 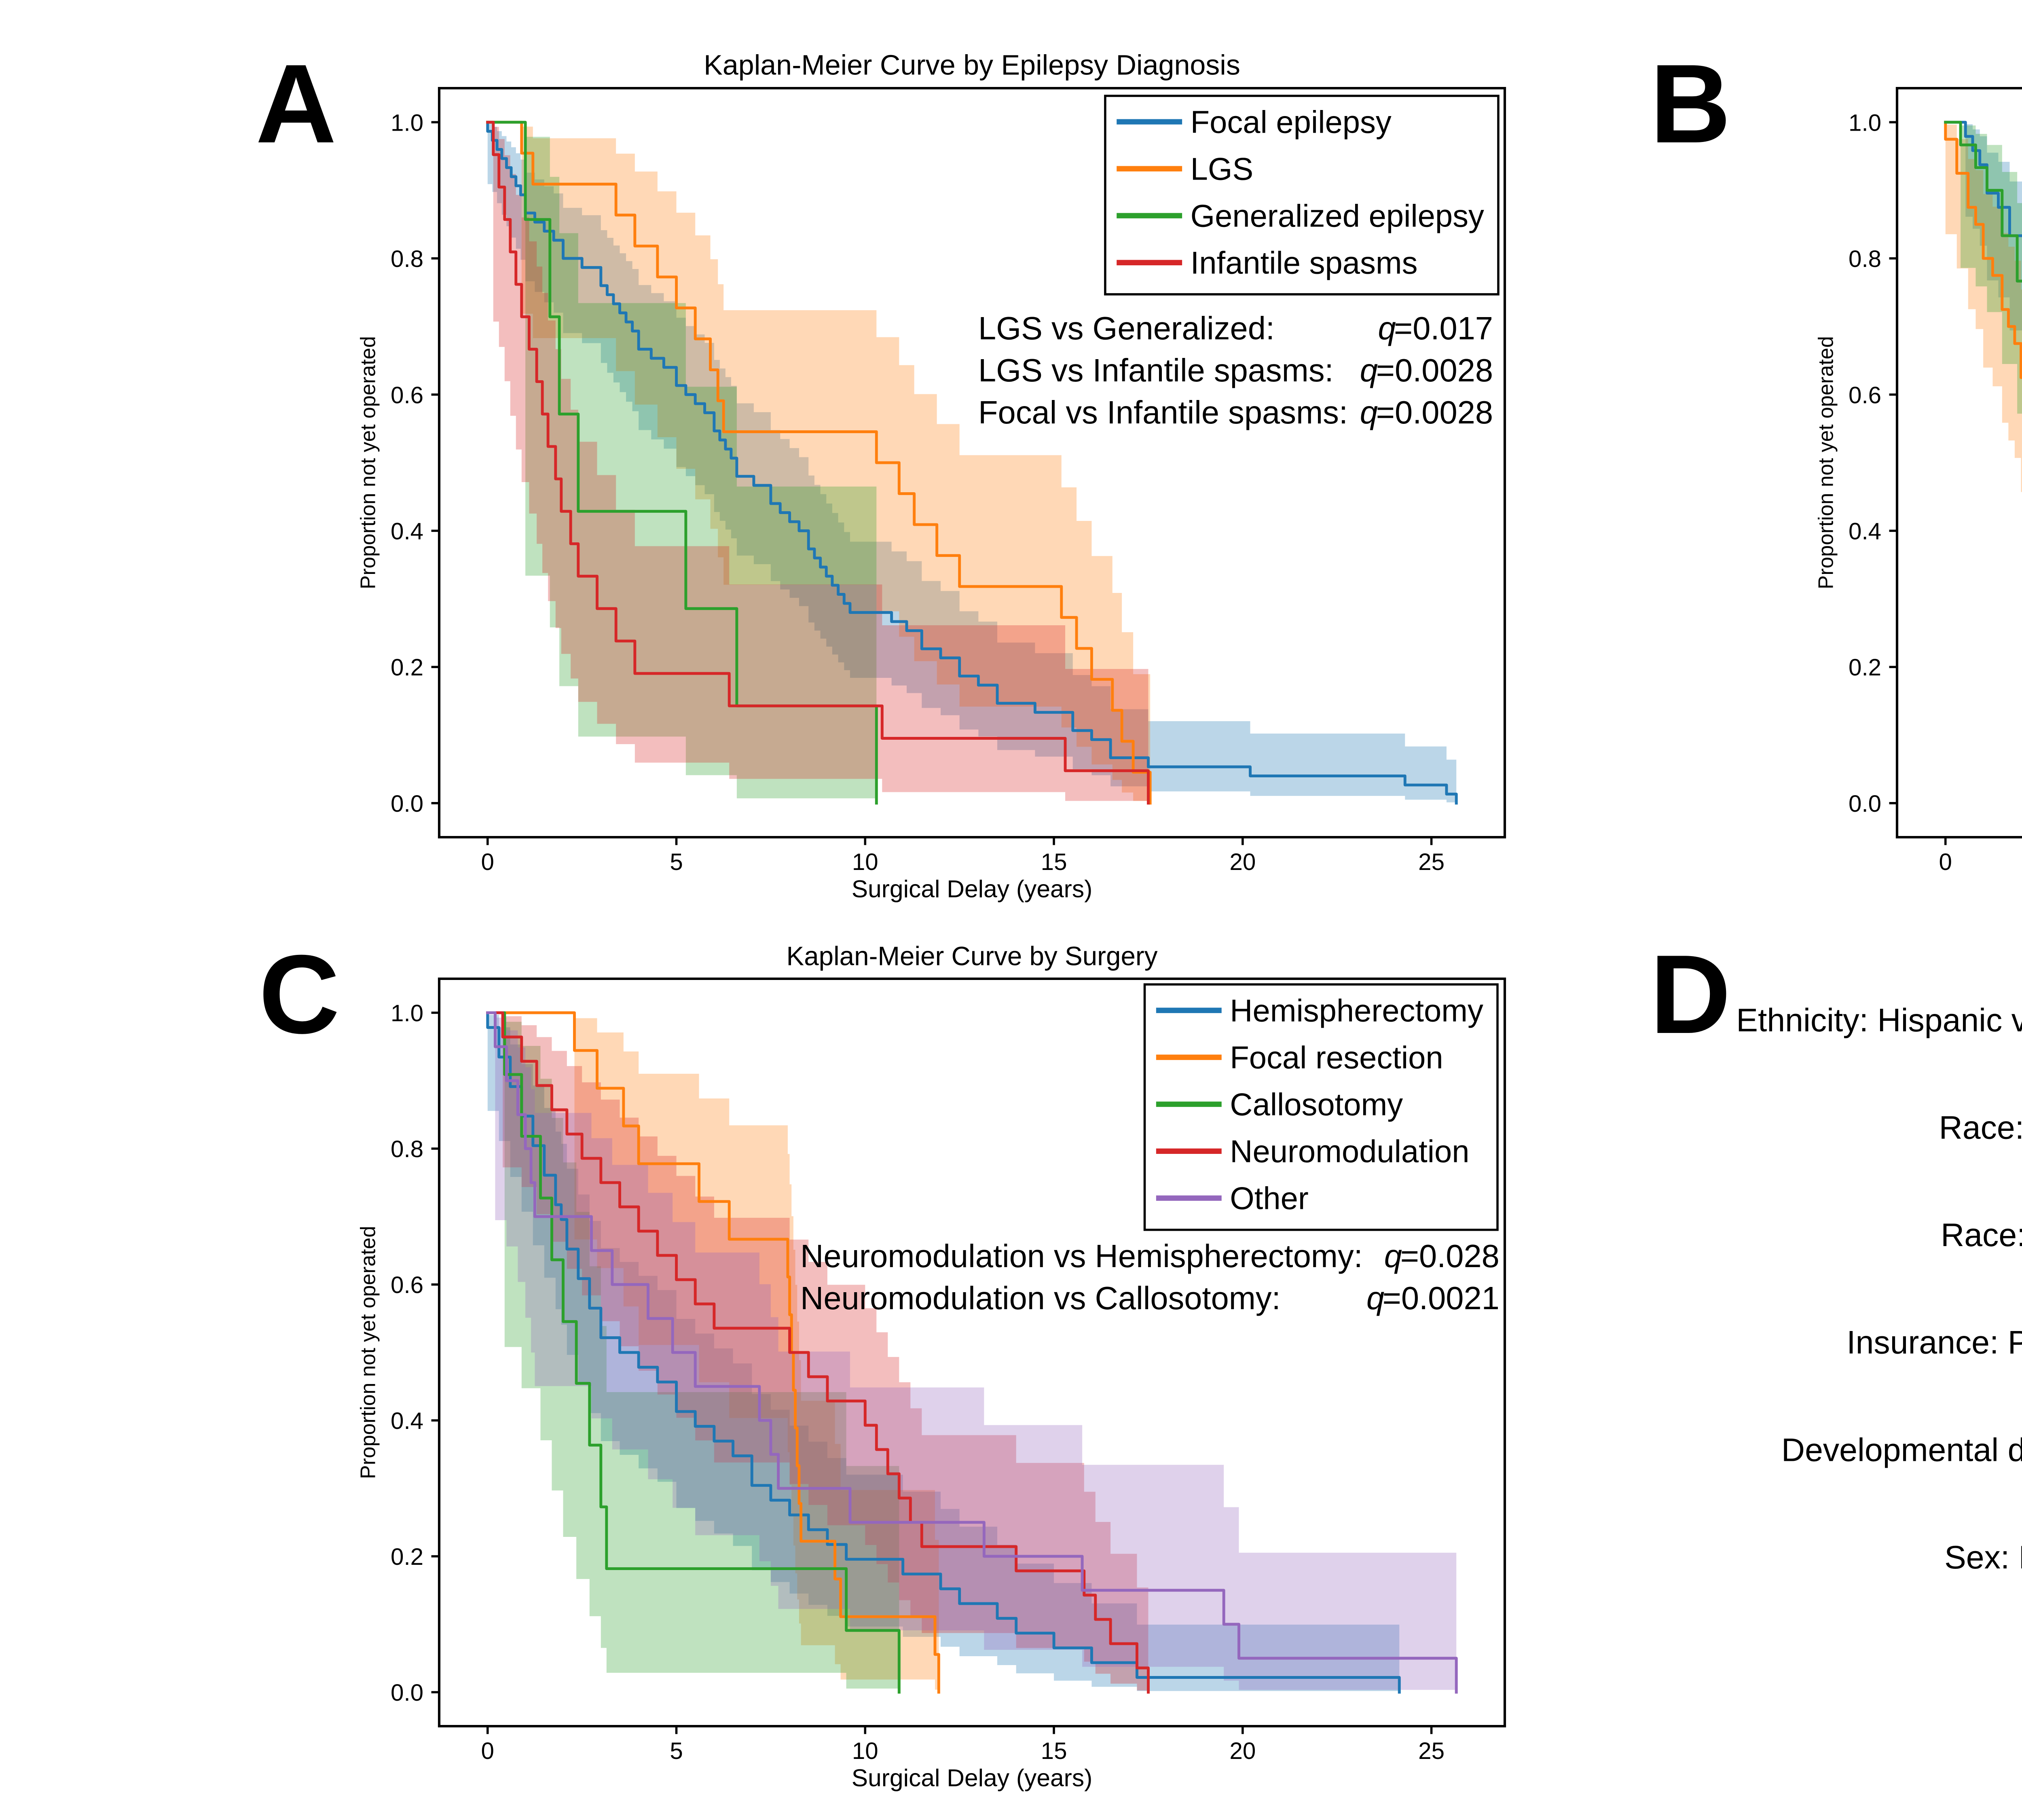 What do you see at coordinates (1356, 1010) in the screenshot?
I see `svg-text: Hemispherectomy` at bounding box center [1356, 1010].